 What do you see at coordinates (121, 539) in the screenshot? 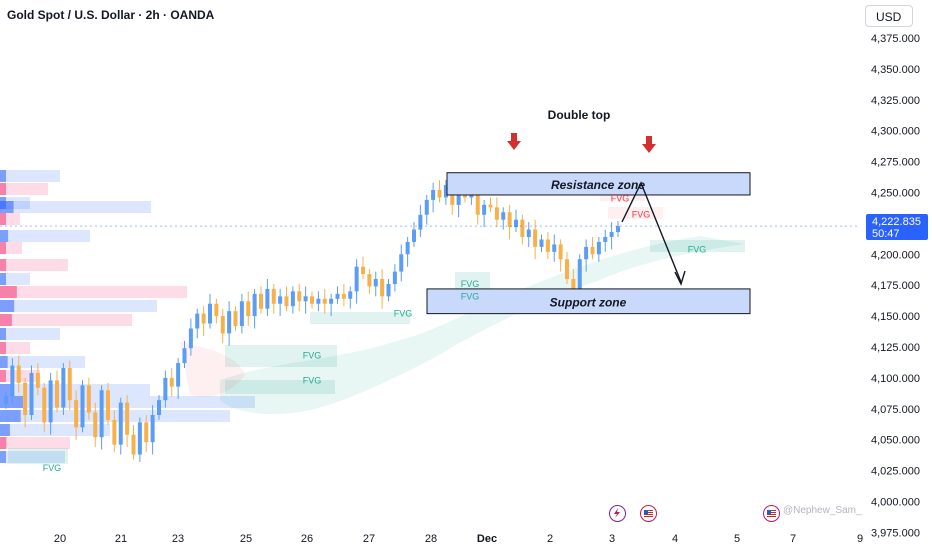
I see `x-axis-tick-label: 21` at bounding box center [121, 539].